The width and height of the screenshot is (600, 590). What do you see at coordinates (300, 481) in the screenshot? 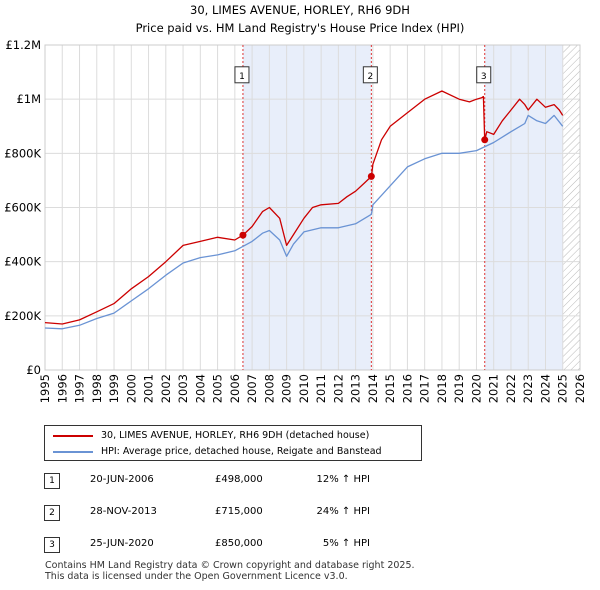
I see `sale-row: 1 20-JUN-2006 £498,000 12% ↑ HPI` at bounding box center [300, 481].